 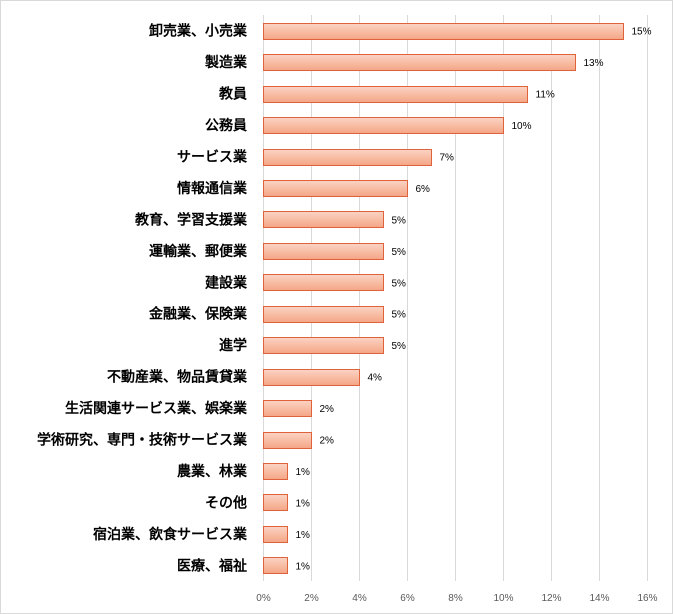 What do you see at coordinates (212, 565) in the screenshot?
I see `category-label: 医療、福祉` at bounding box center [212, 565].